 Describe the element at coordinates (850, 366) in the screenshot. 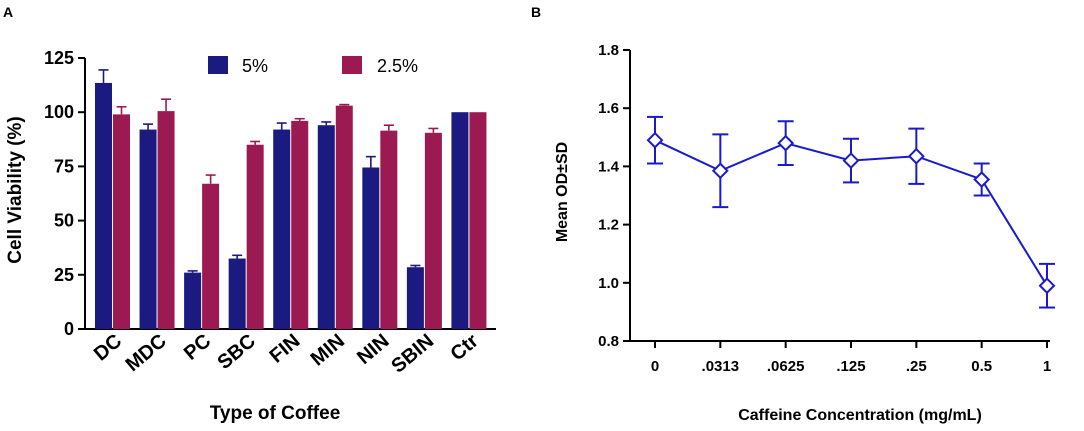

I see `panel-b-x-tick-label-.125: .125` at that location.